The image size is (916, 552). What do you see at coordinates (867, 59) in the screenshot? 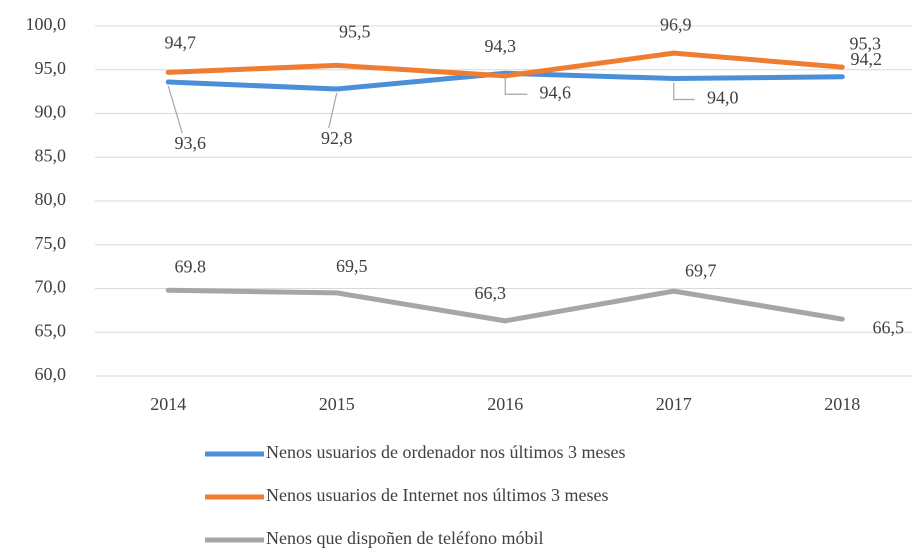
I see `data-label: 94,2` at bounding box center [867, 59].